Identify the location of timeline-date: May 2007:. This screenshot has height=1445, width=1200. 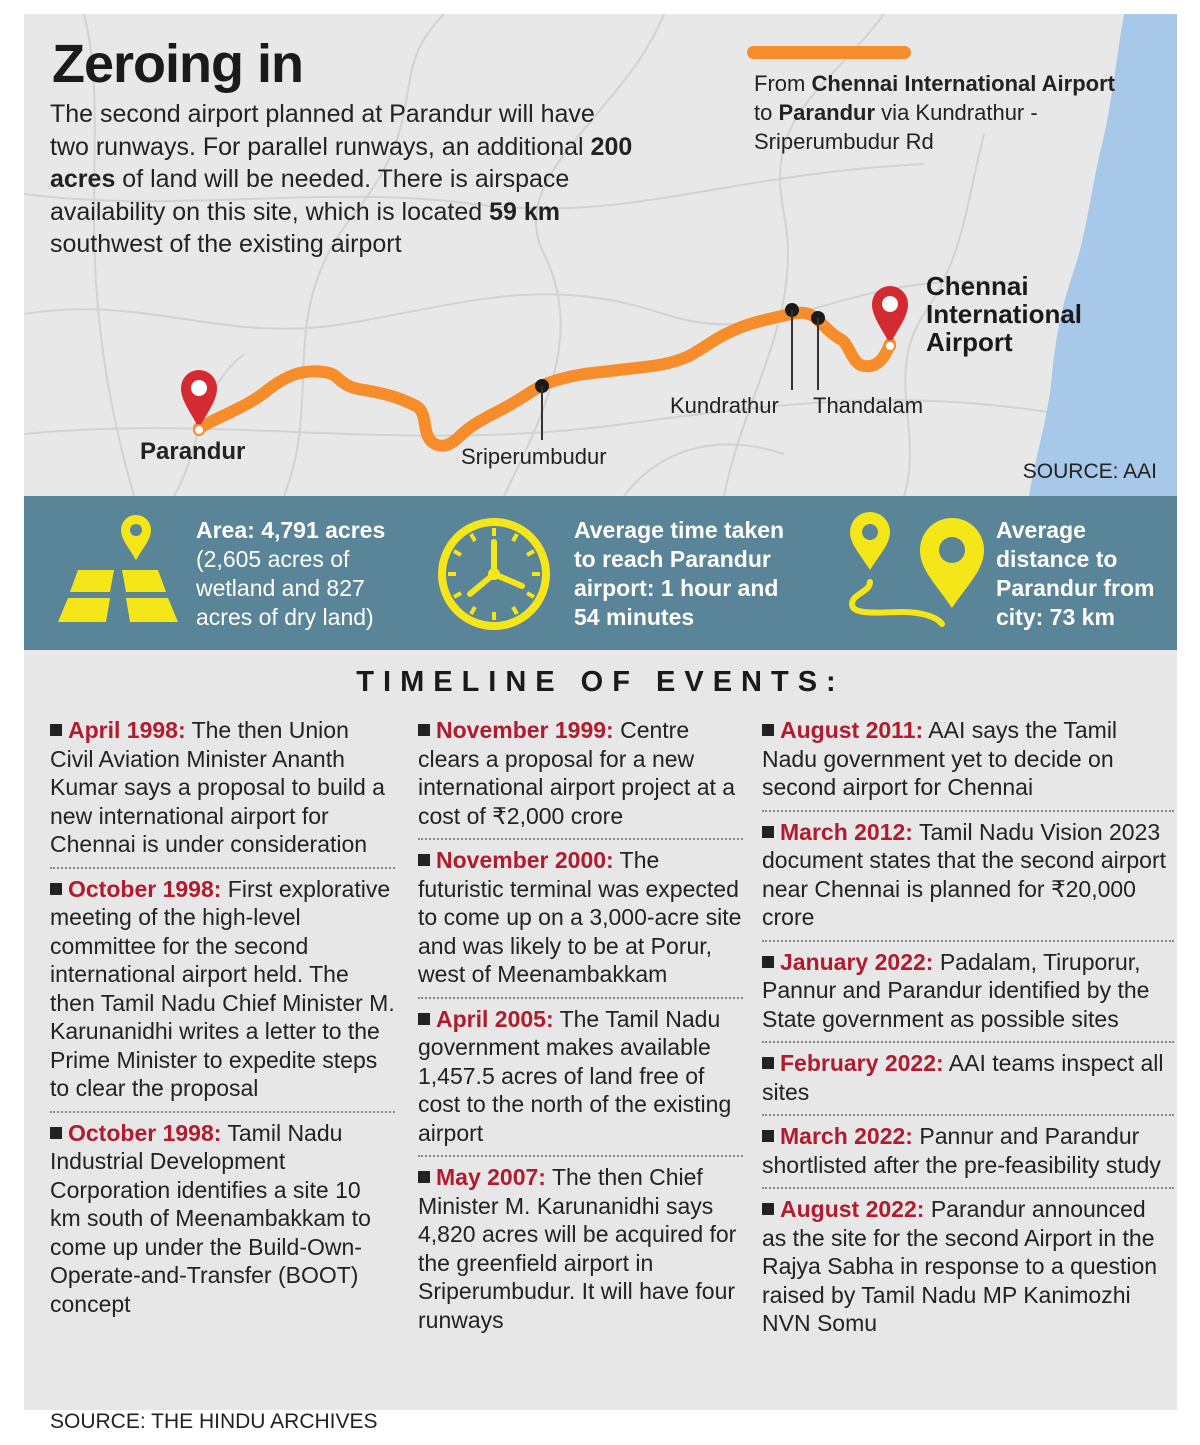
(491, 1177).